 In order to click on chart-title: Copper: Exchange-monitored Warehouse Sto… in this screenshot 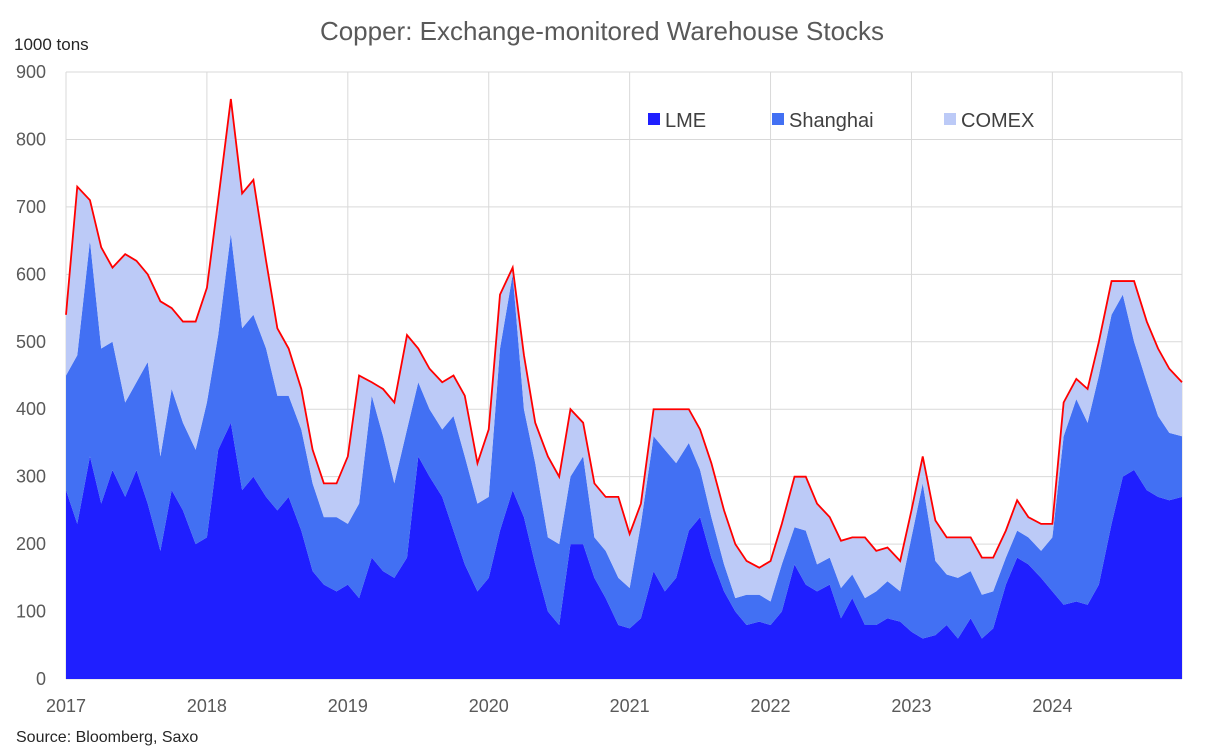, I will do `click(602, 31)`.